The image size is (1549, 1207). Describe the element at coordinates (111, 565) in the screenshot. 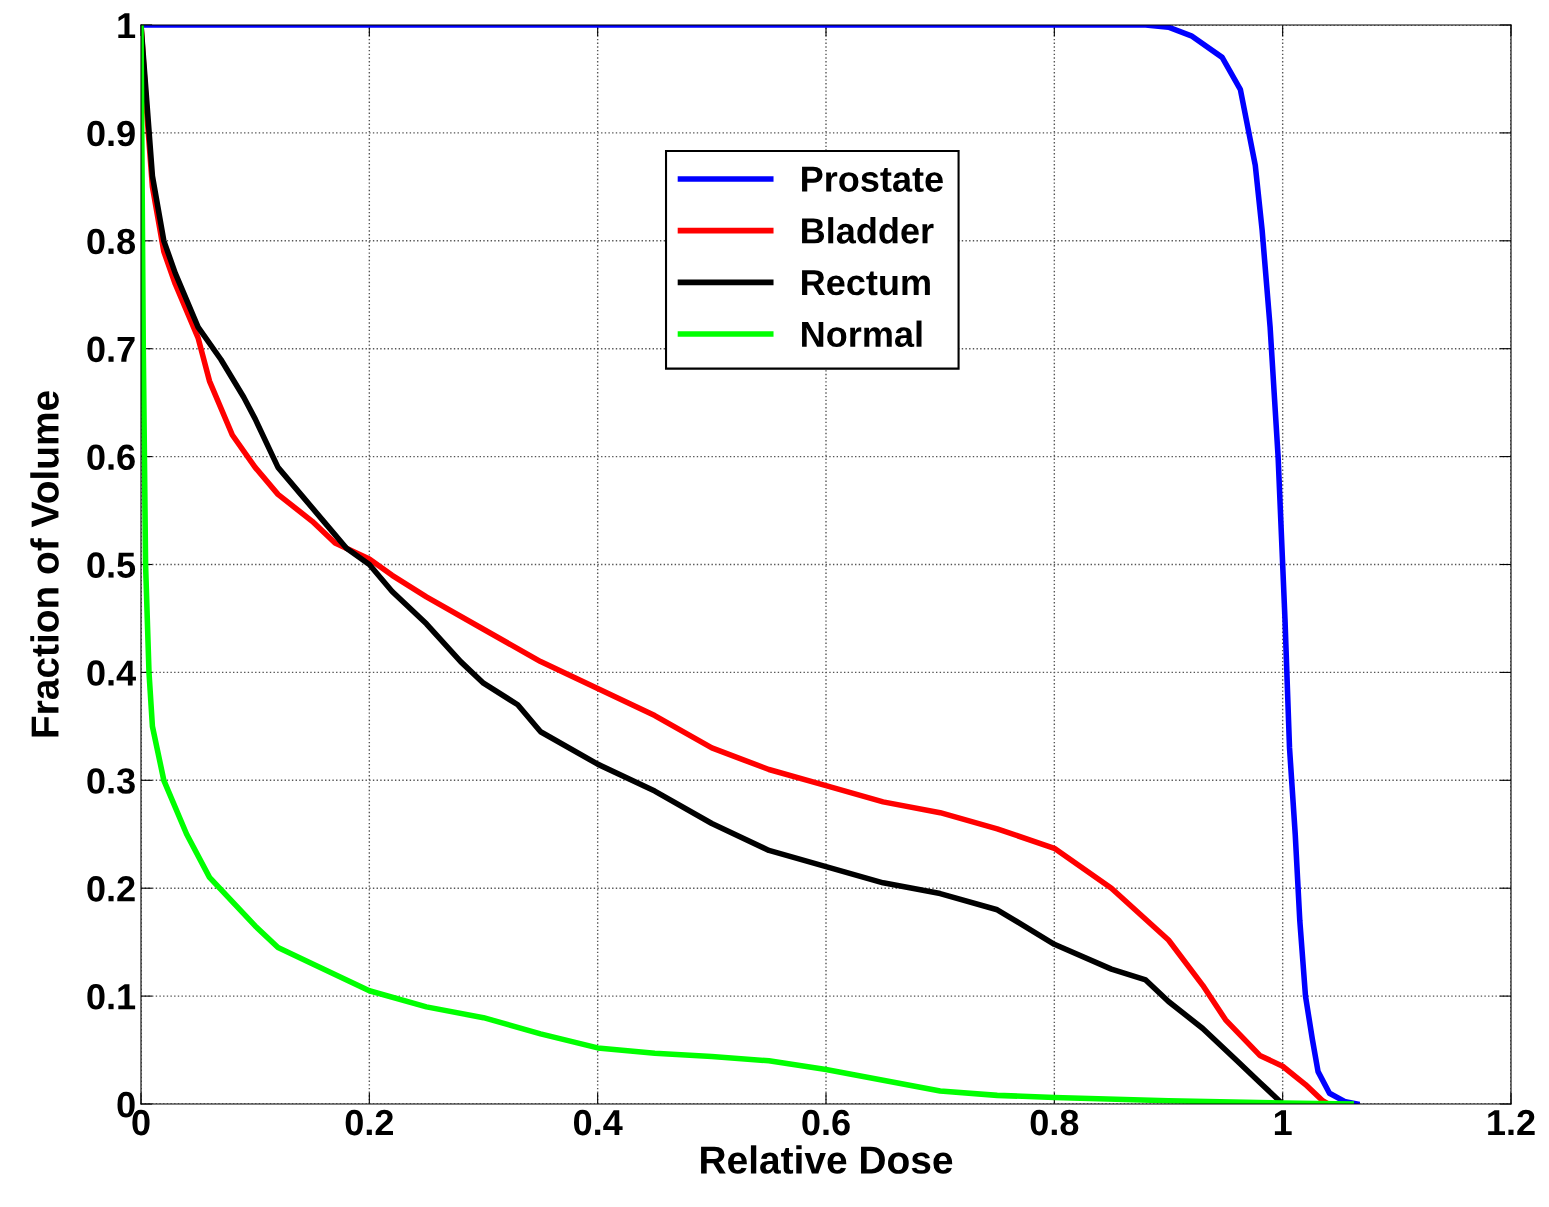

I see `y-tick-label: 0.5` at that location.